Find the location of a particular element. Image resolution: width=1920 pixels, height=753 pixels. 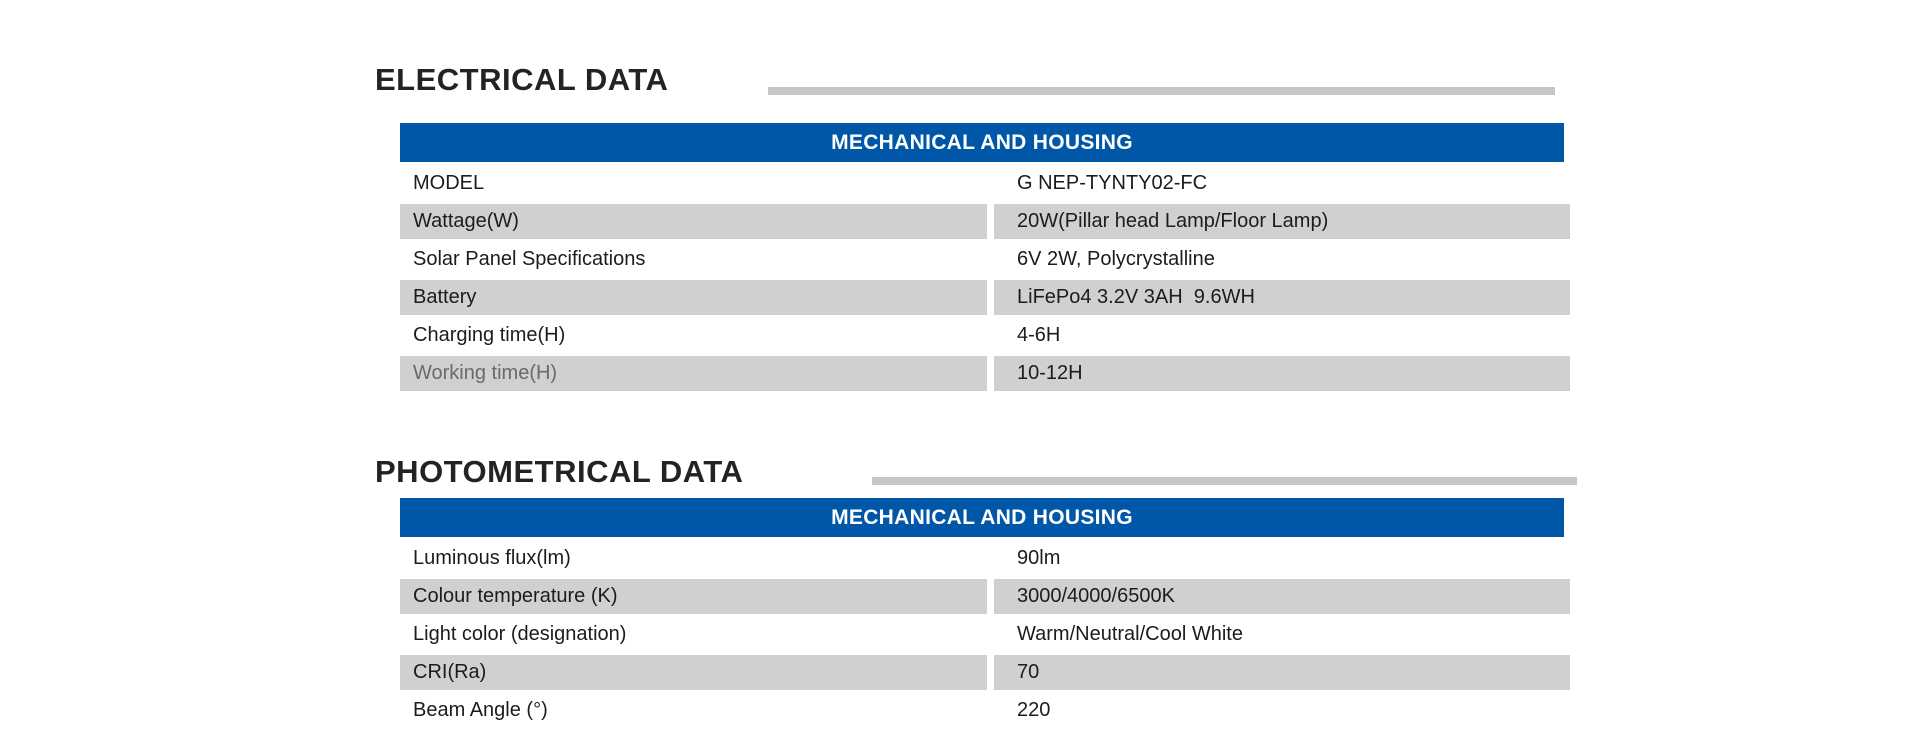

table-row: Working time(H) 10-12H is located at coordinates (985, 373).